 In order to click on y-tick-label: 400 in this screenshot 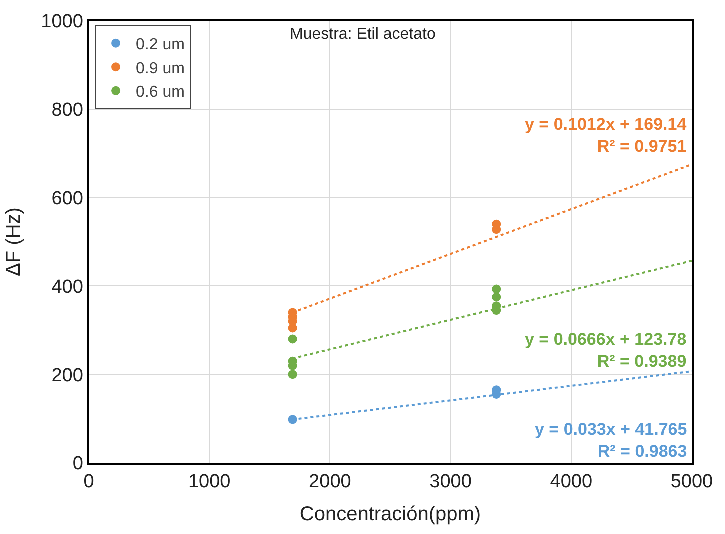, I will do `click(68, 287)`.